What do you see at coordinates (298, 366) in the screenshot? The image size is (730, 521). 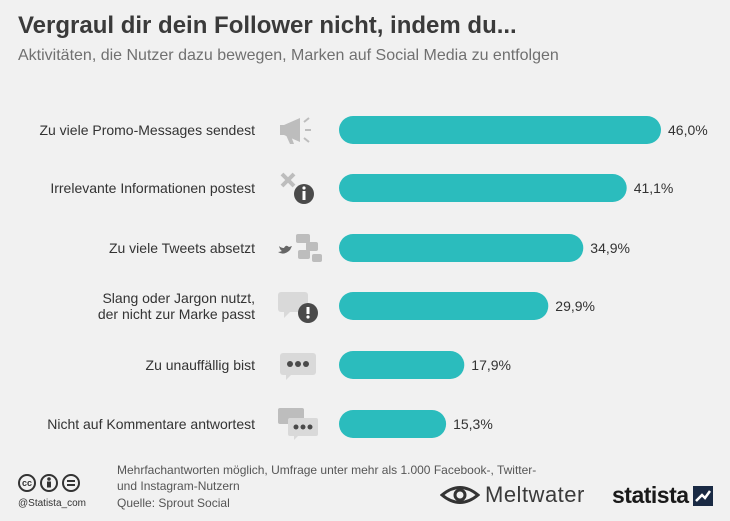 I see `dots-bubble-icon` at bounding box center [298, 366].